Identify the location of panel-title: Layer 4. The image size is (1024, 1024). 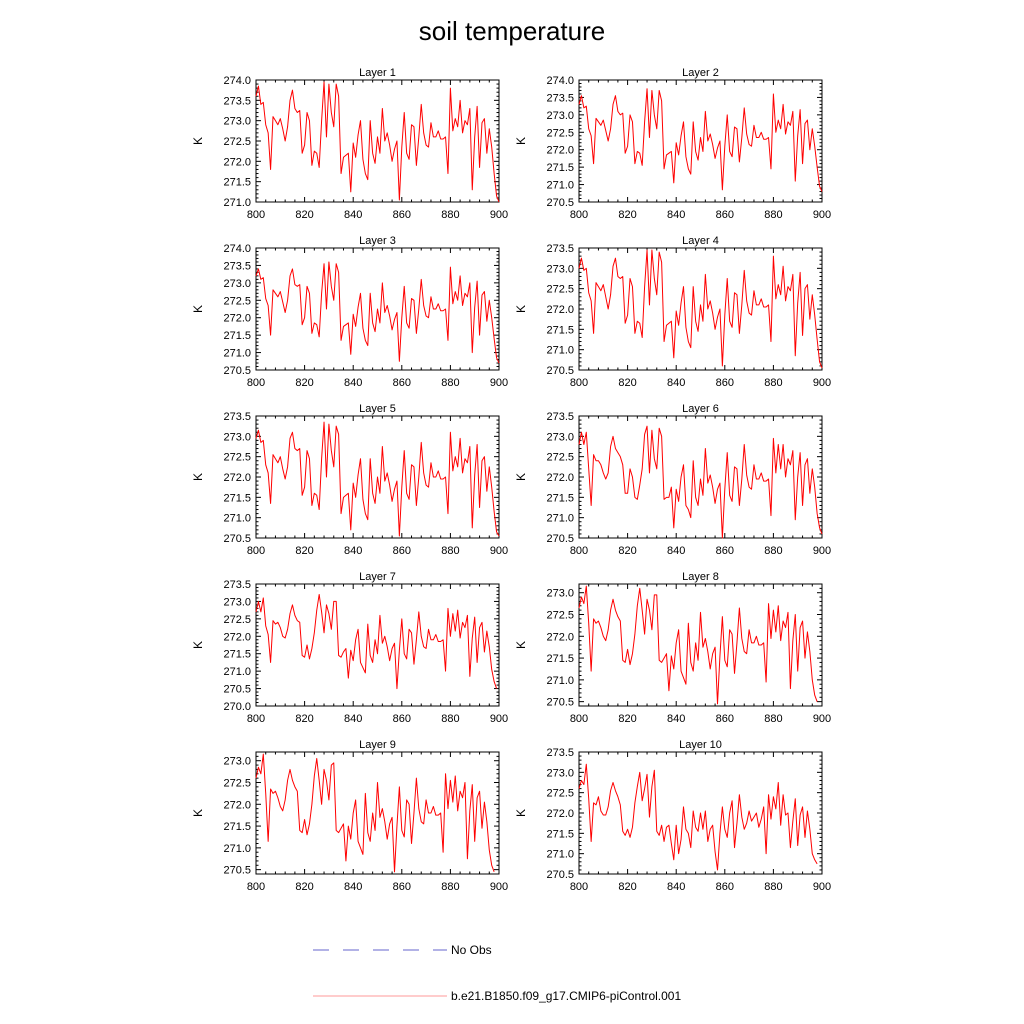
(700, 241).